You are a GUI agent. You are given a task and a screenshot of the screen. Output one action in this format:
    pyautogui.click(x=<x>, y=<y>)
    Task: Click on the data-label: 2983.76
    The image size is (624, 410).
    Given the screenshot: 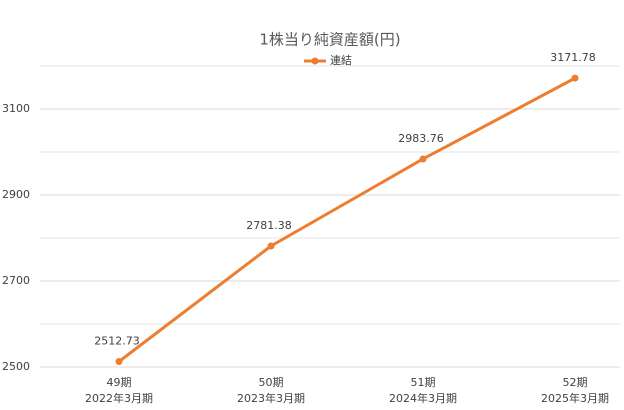 What is the action you would take?
    pyautogui.click(x=421, y=138)
    